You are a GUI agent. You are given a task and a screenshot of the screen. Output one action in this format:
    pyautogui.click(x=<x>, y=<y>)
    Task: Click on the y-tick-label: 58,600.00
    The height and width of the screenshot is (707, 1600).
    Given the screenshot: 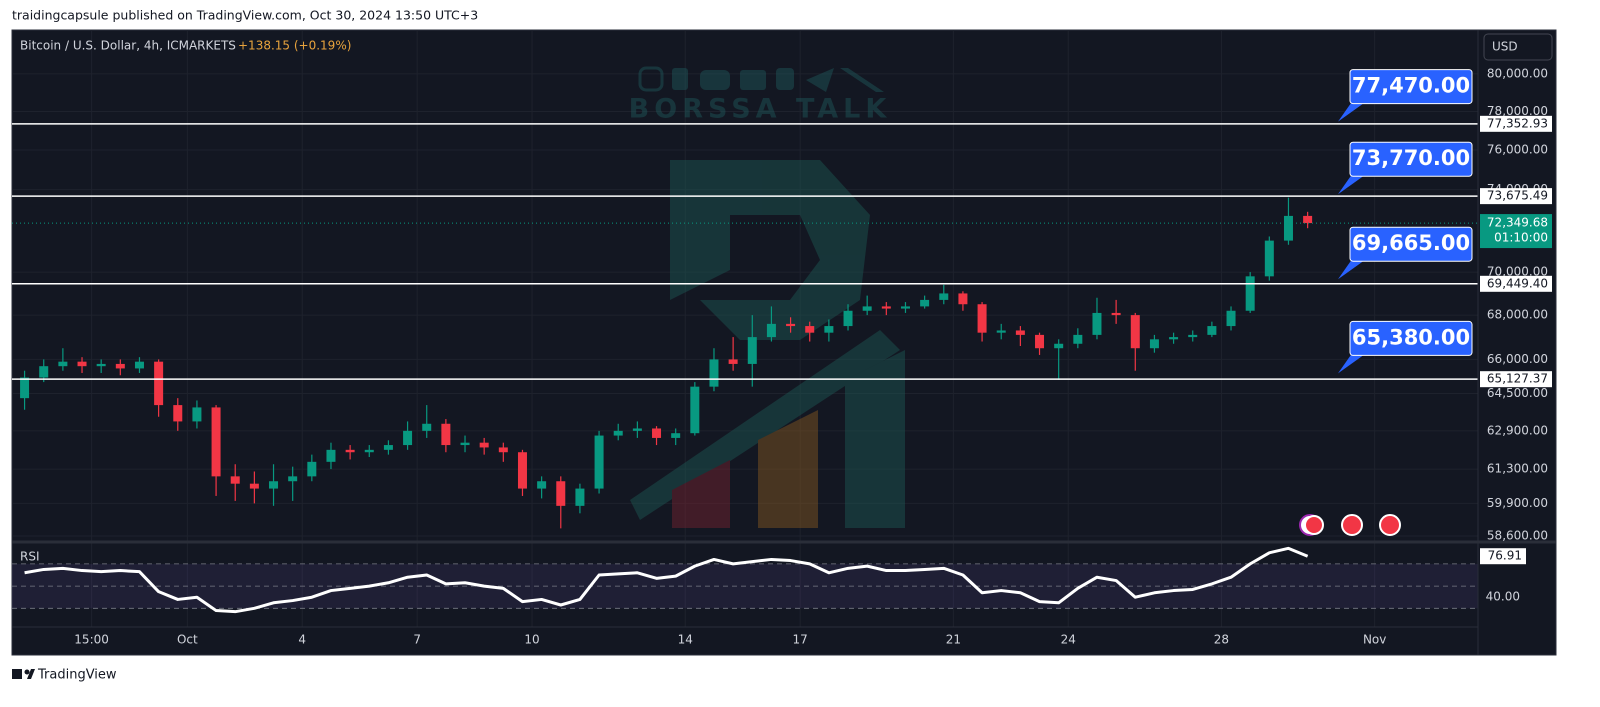 What is the action you would take?
    pyautogui.click(x=1517, y=535)
    